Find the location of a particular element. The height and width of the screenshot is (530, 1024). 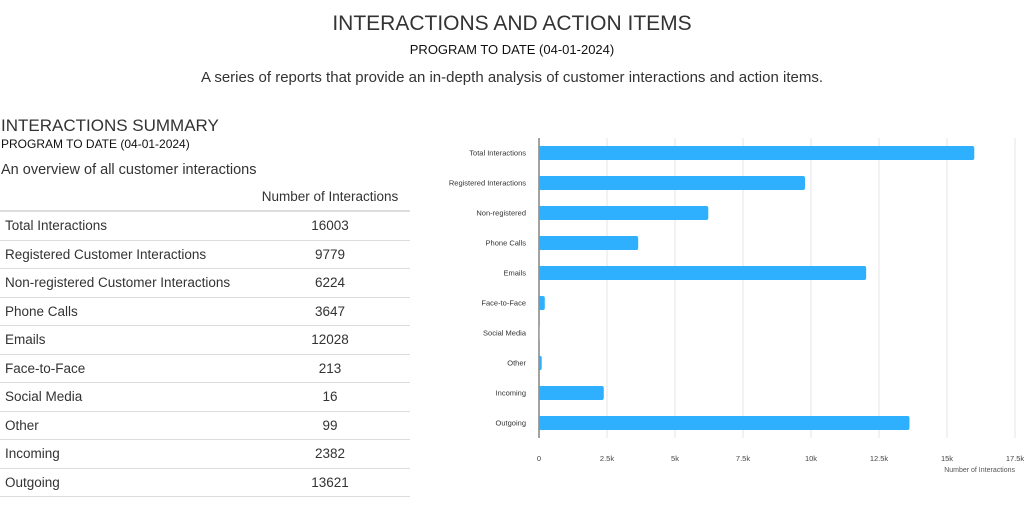

table-row: Outgoing 13621 is located at coordinates (205, 482).